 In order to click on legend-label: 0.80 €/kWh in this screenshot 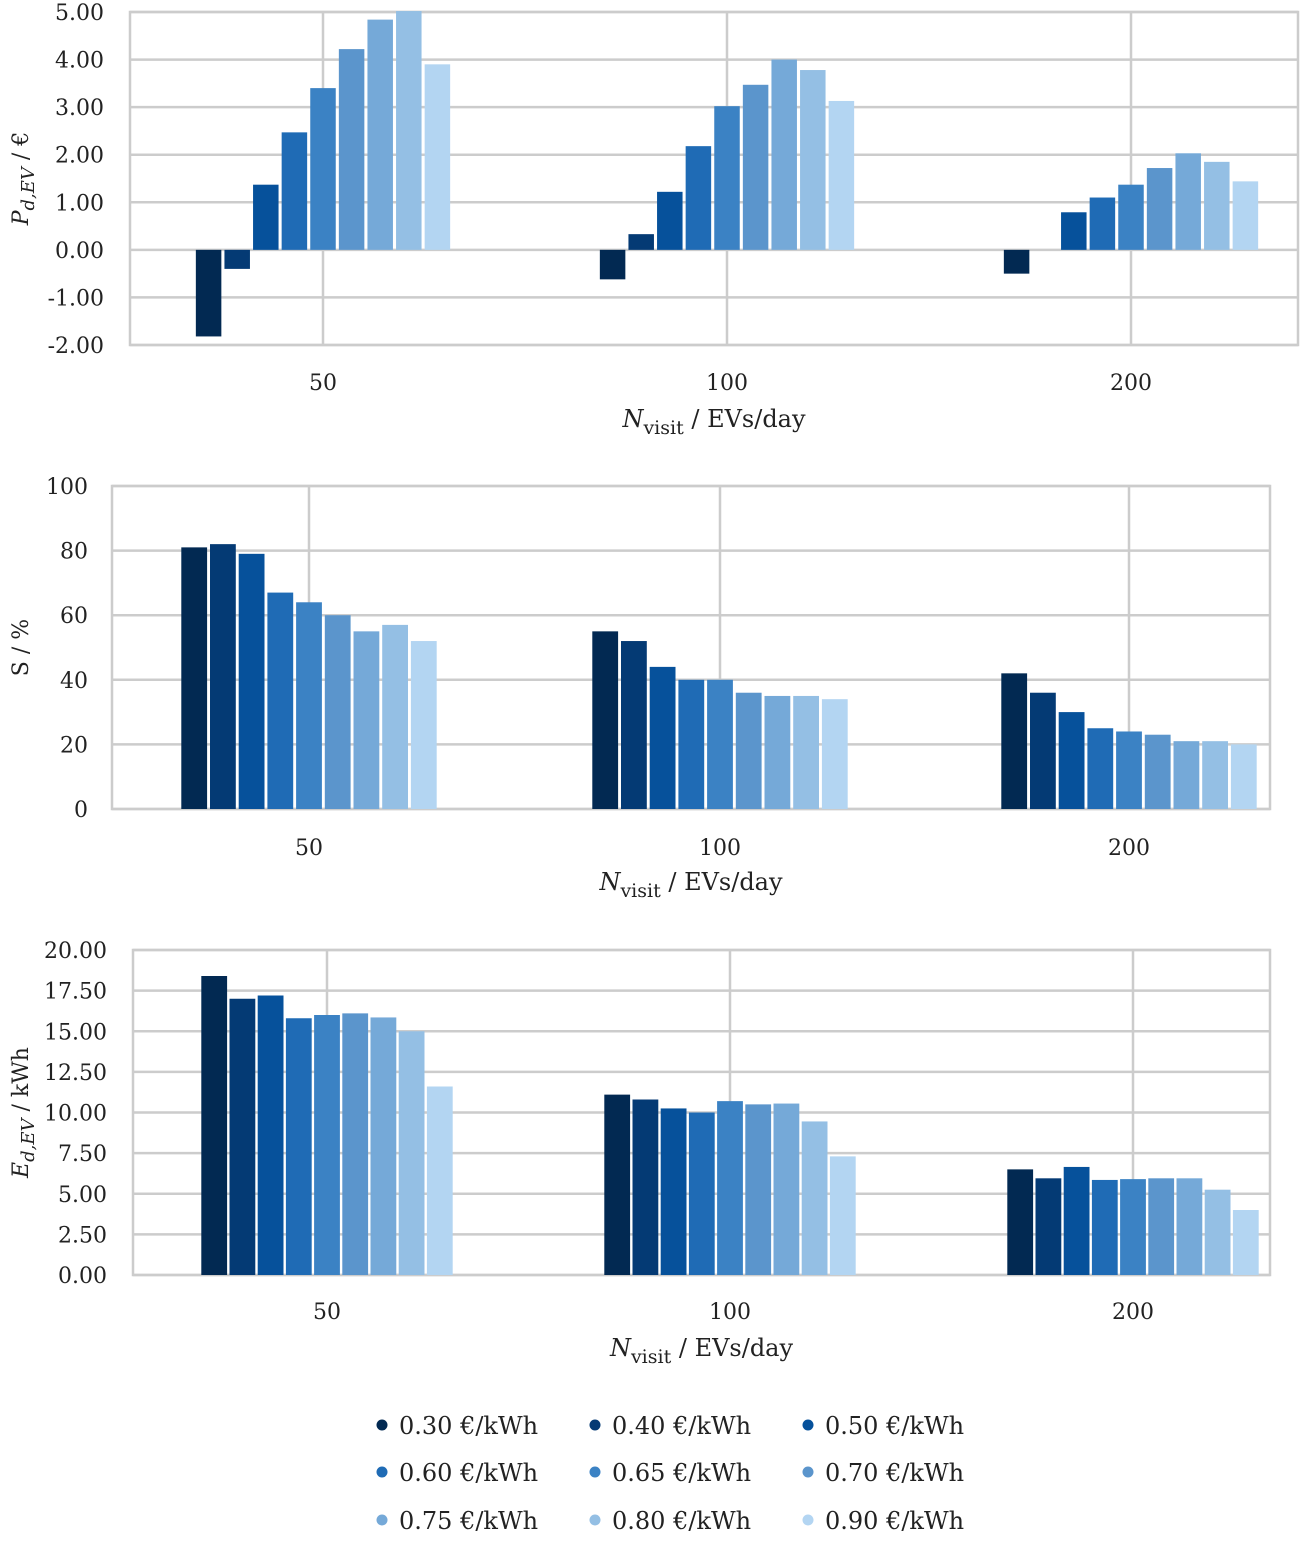, I will do `click(681, 1521)`.